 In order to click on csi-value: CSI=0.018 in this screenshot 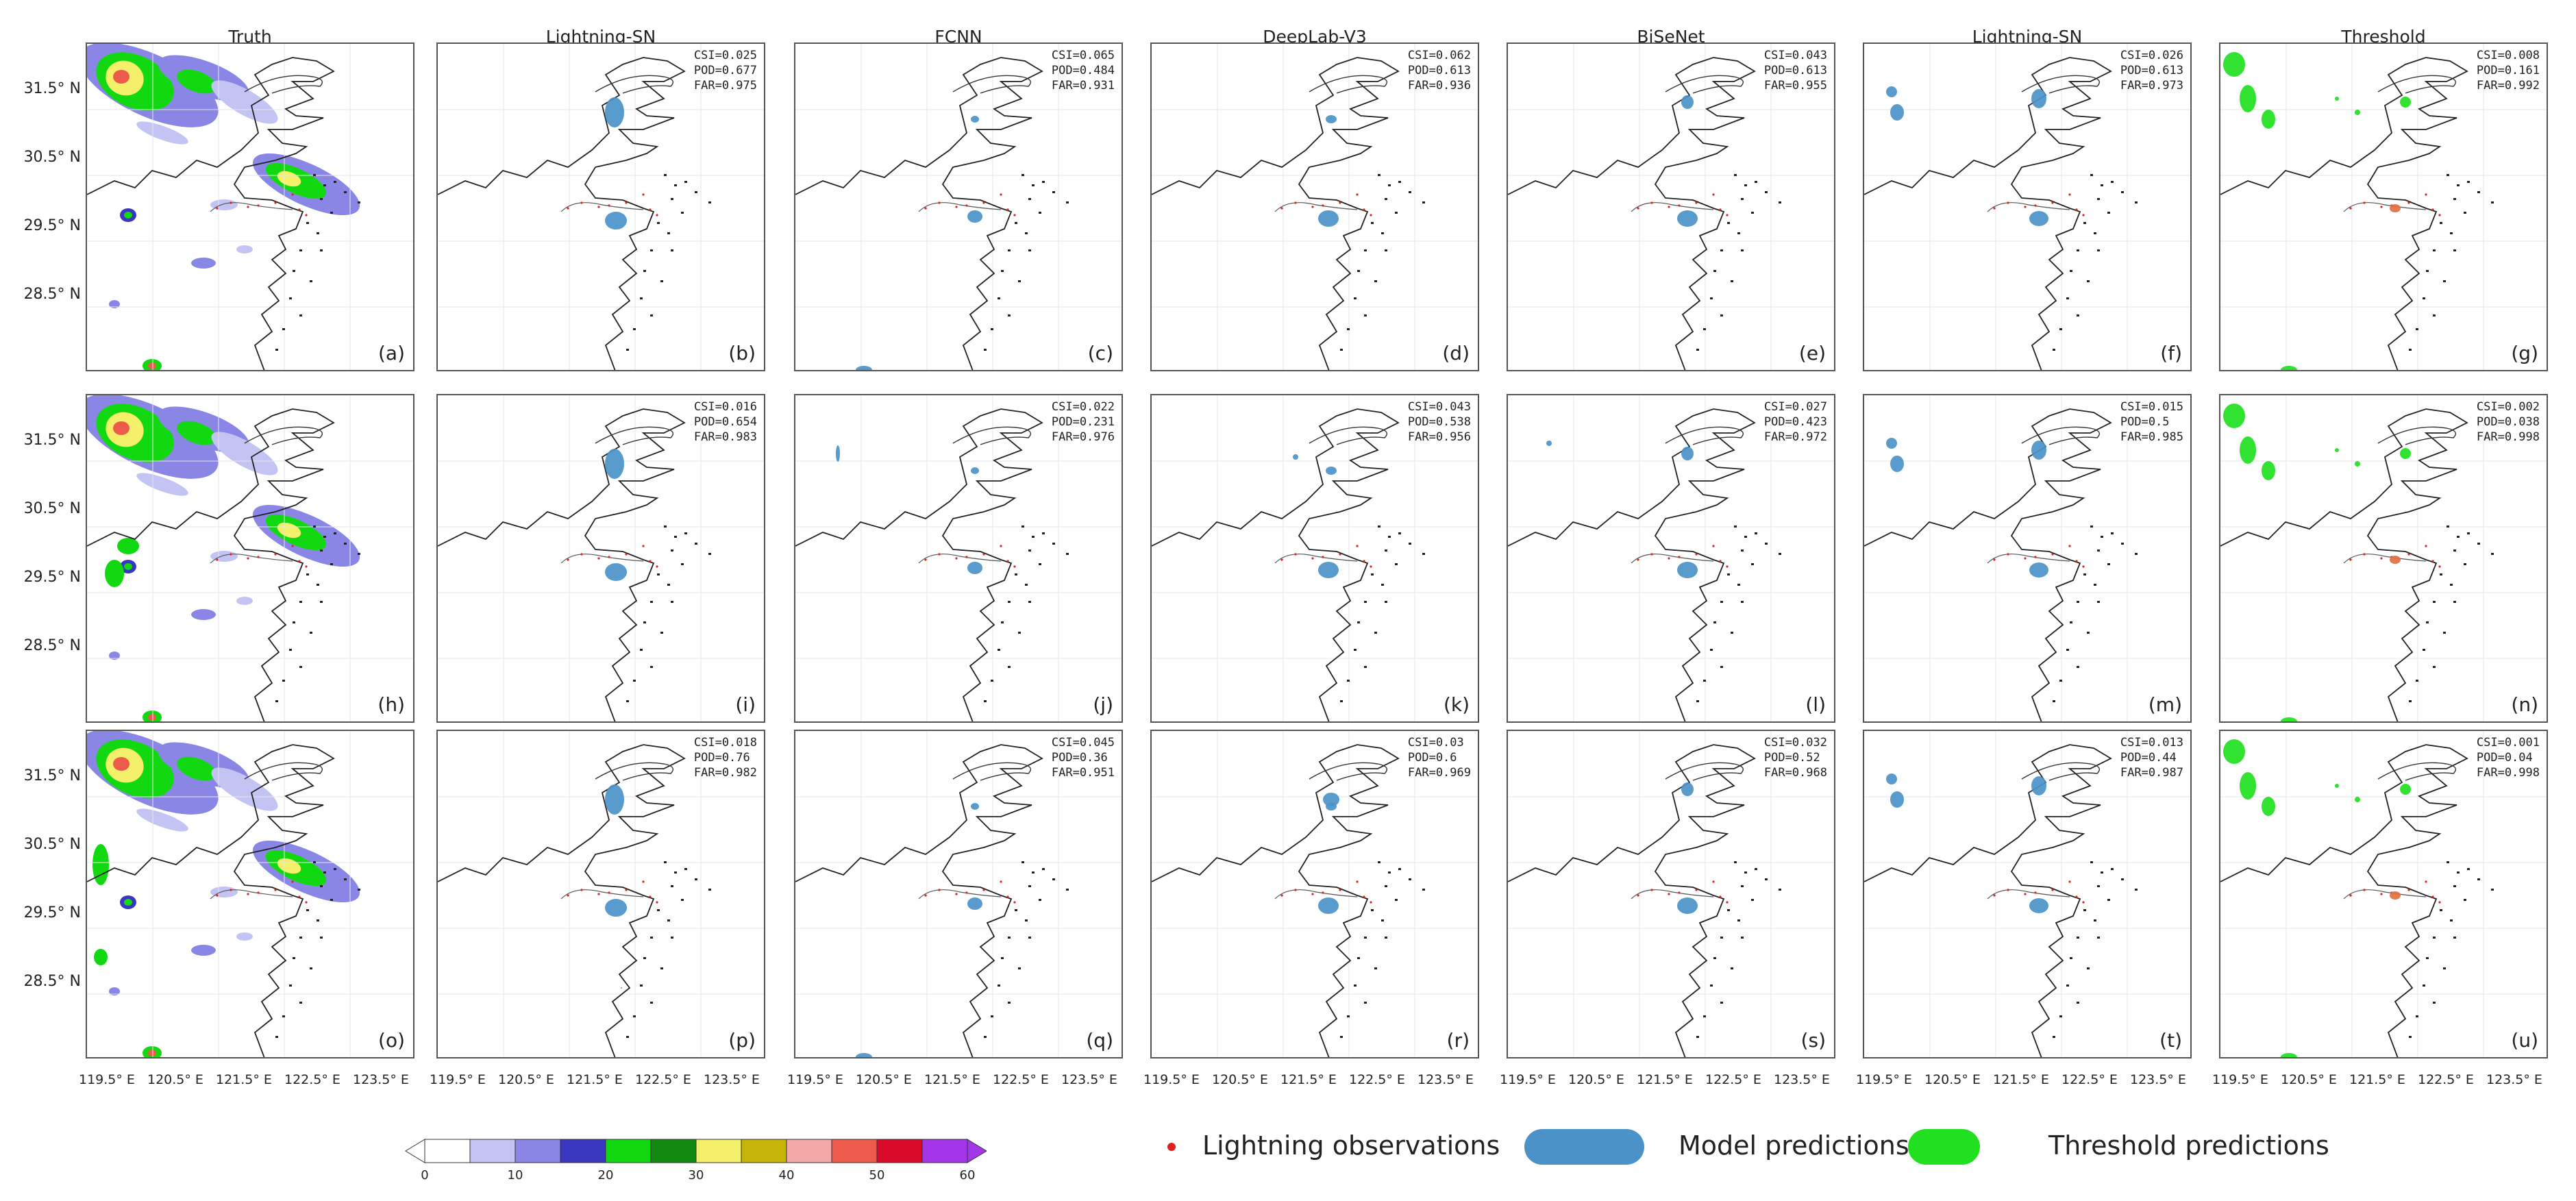, I will do `click(725, 743)`.